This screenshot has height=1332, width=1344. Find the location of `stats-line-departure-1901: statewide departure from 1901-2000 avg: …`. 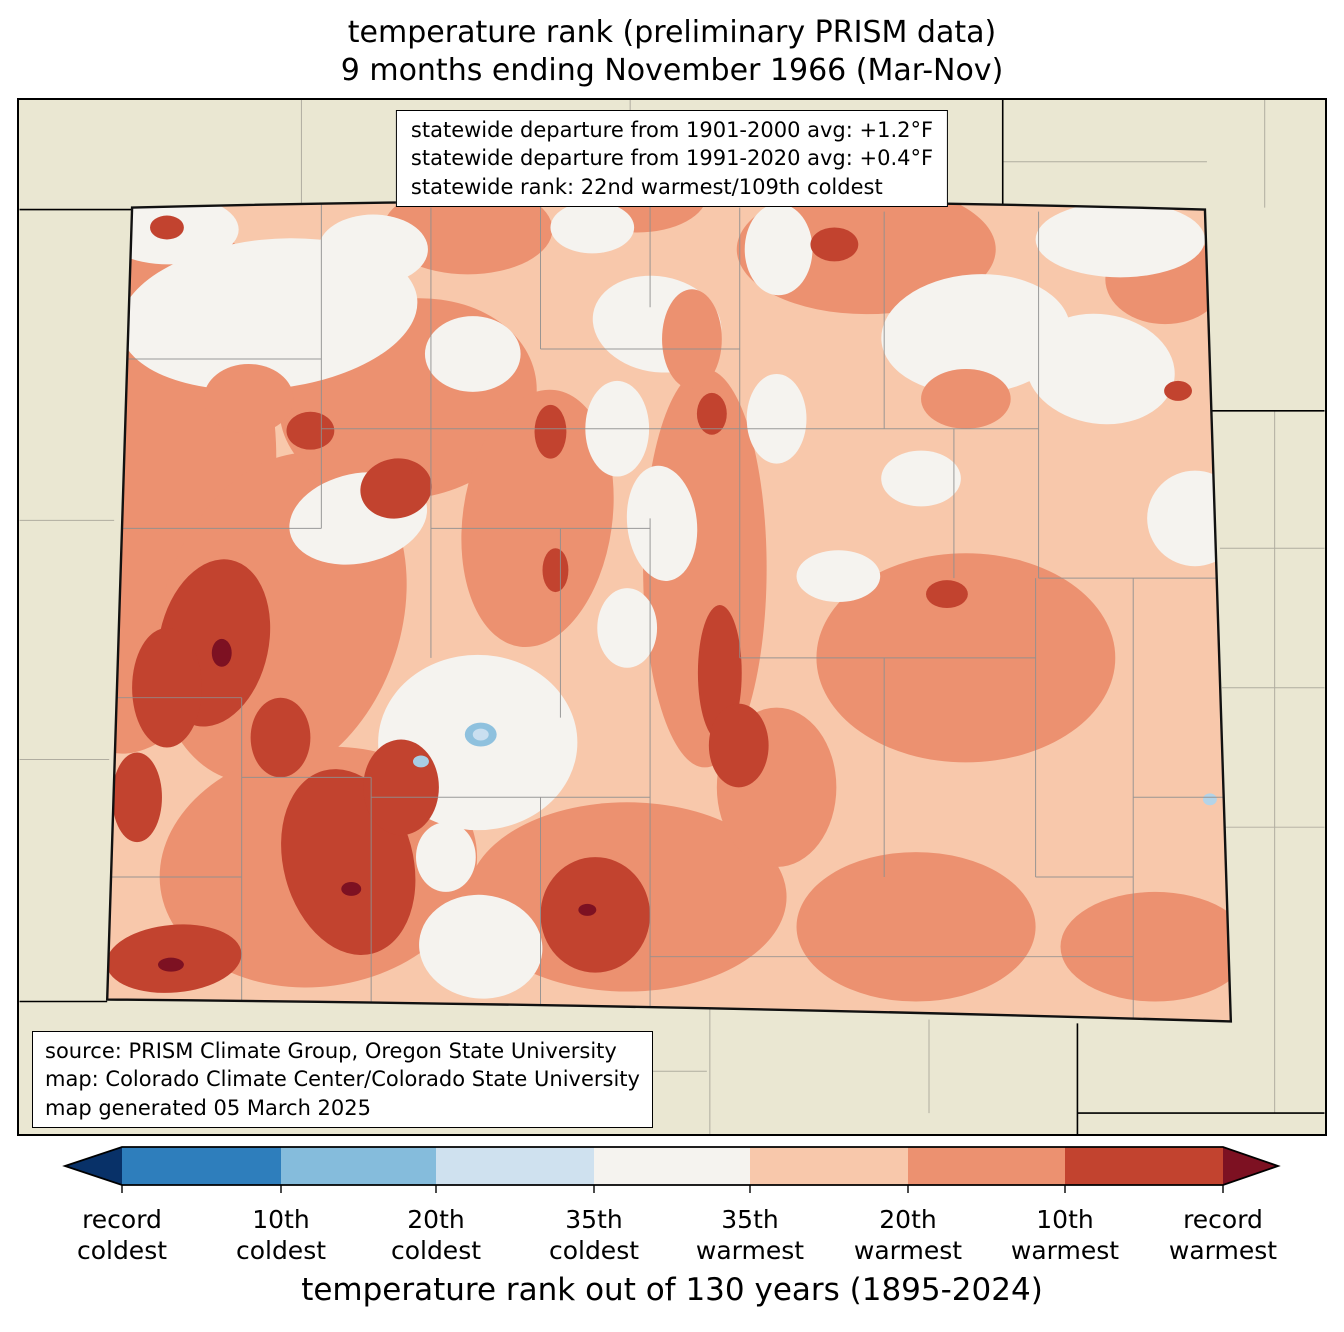

stats-line-departure-1901: statewide departure from 1901-2000 avg: … is located at coordinates (672, 130).